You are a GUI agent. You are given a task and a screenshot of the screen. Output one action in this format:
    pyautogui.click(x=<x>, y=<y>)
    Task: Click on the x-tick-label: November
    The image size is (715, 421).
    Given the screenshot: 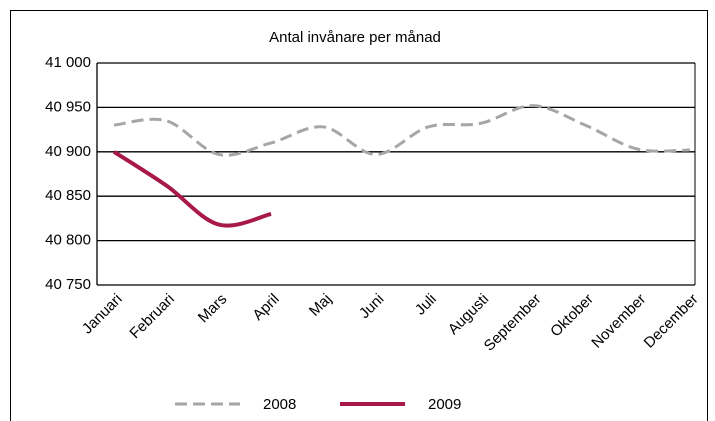 What is the action you would take?
    pyautogui.click(x=618, y=321)
    